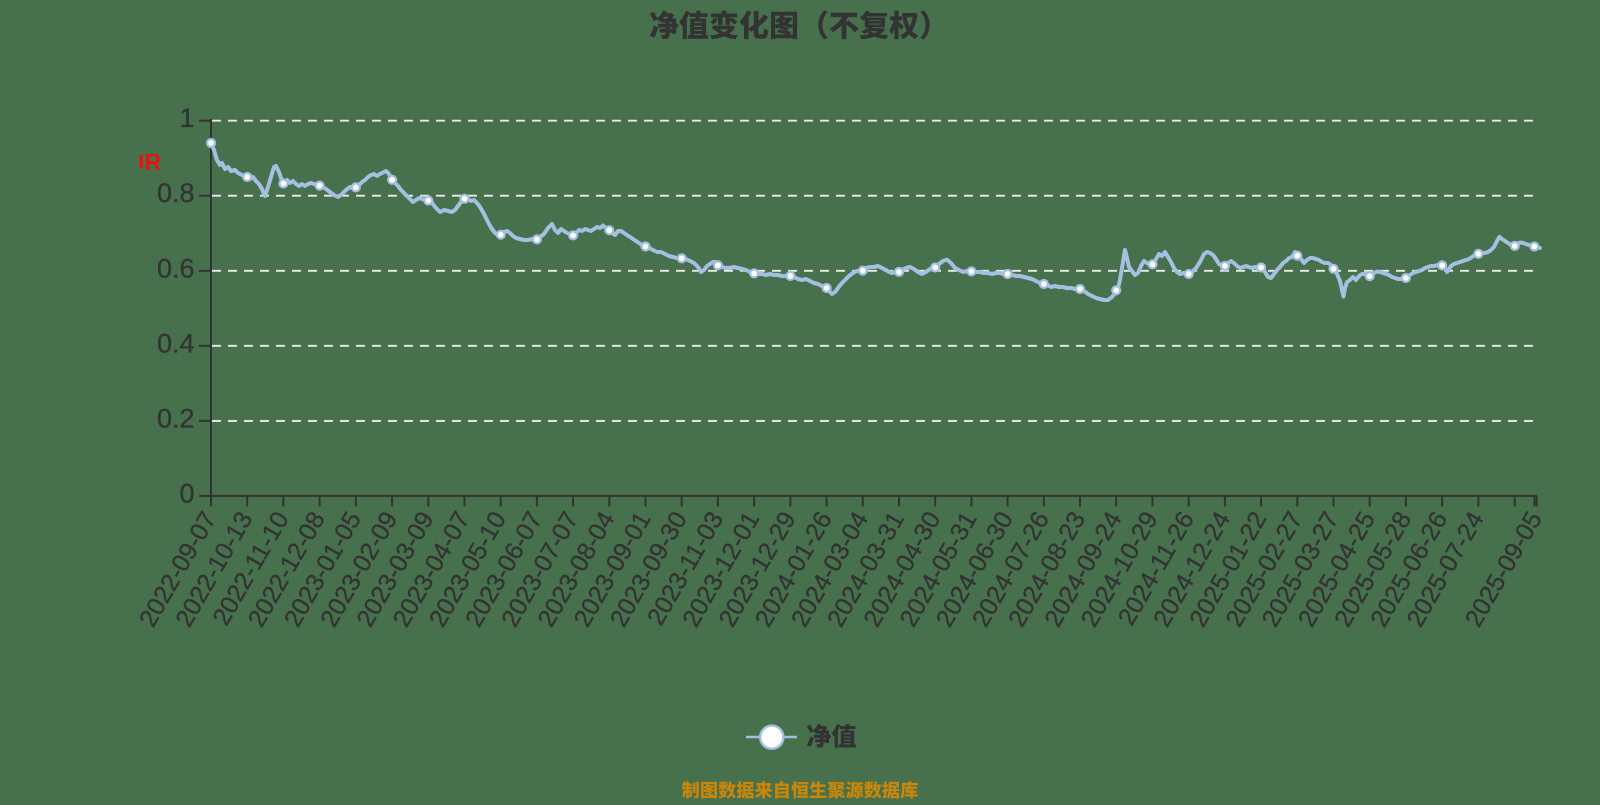 The height and width of the screenshot is (805, 1600). Describe the element at coordinates (186, 118) in the screenshot. I see `svg-text: 1` at that location.